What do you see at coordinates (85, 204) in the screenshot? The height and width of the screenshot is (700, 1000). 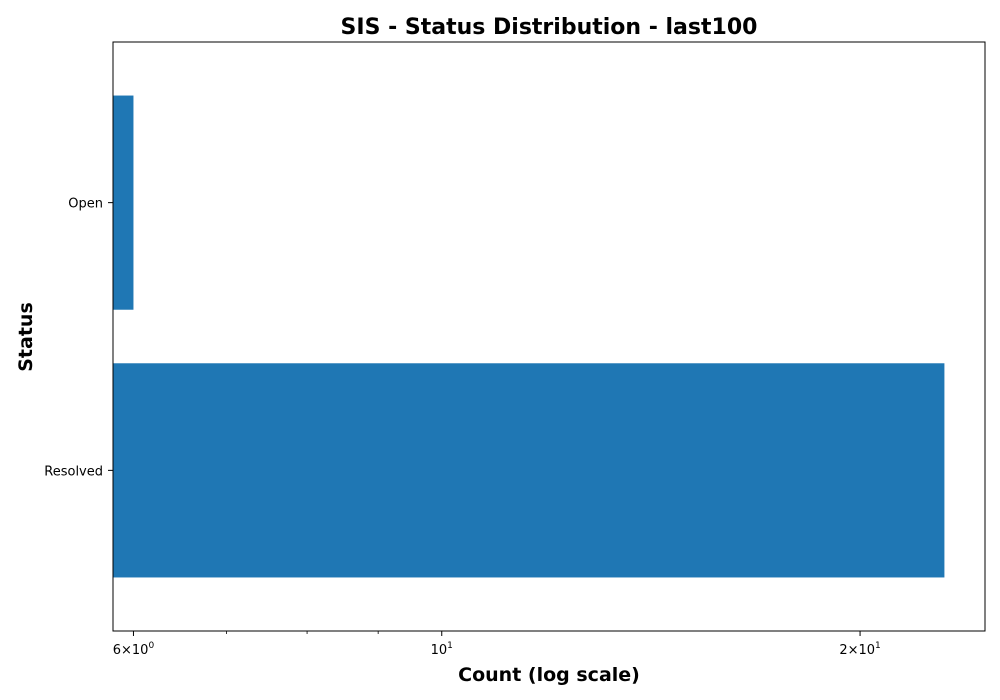 I see `y-tick-label: Open` at bounding box center [85, 204].